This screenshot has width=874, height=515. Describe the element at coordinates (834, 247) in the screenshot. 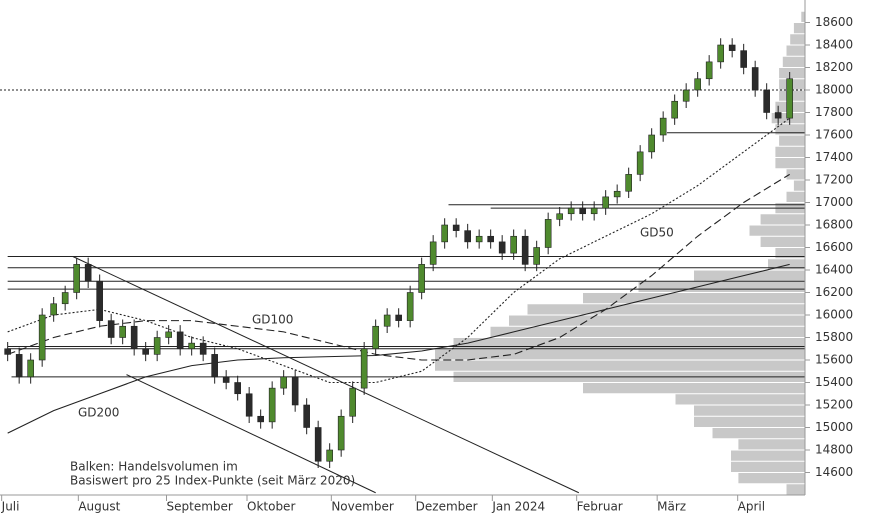

I see `y-tick-label: 16600` at that location.